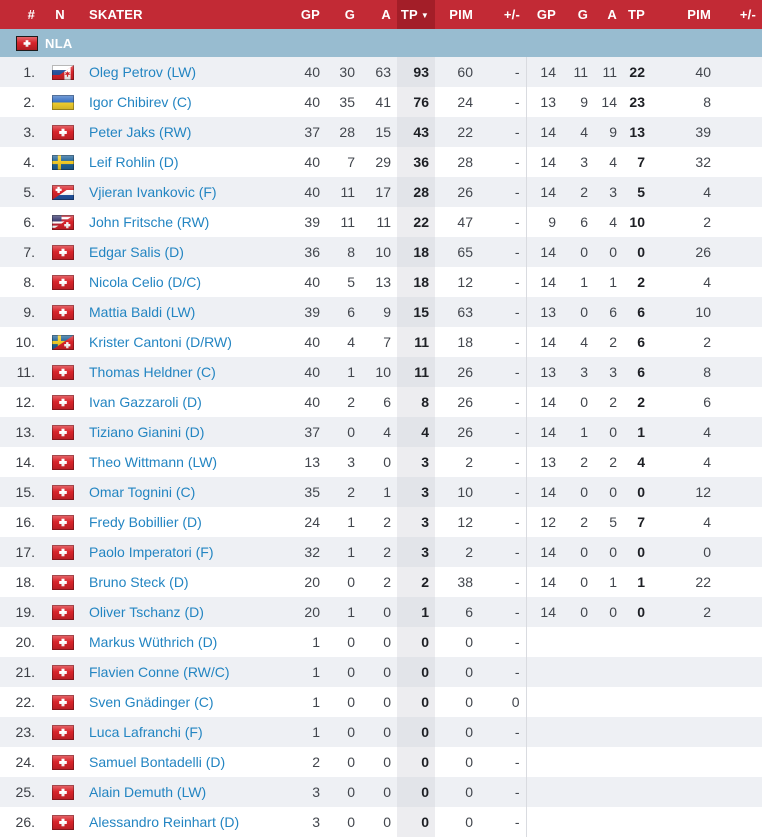 The width and height of the screenshot is (762, 837). What do you see at coordinates (641, 162) in the screenshot?
I see `stat-tp-2: 7` at bounding box center [641, 162].